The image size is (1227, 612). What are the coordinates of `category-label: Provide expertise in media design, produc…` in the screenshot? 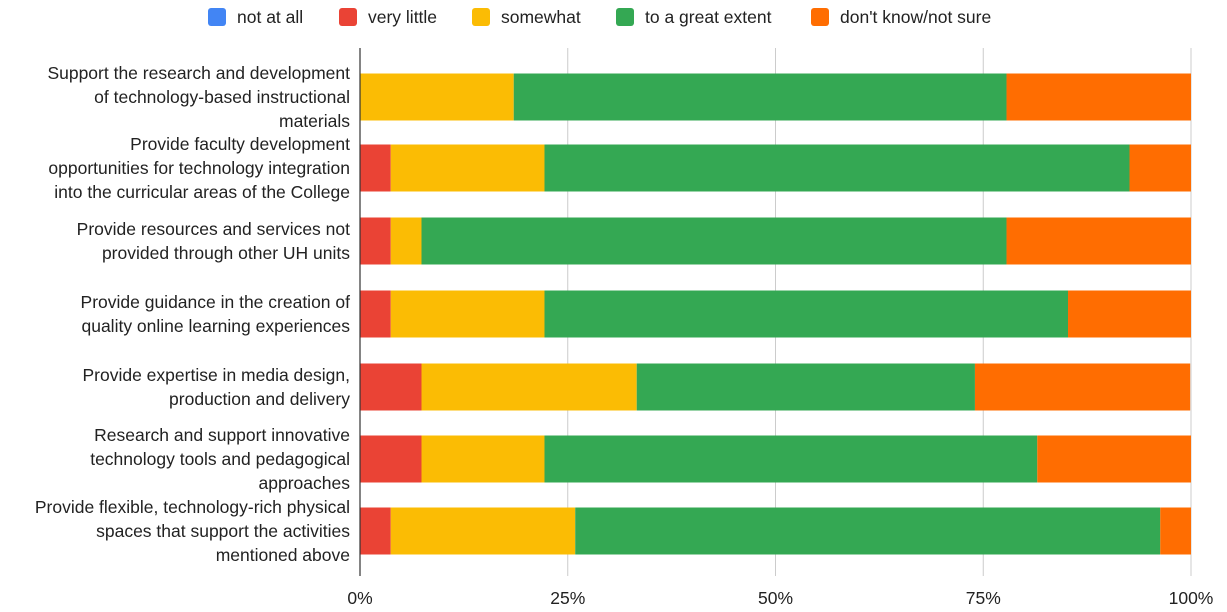 It's located at (216, 387).